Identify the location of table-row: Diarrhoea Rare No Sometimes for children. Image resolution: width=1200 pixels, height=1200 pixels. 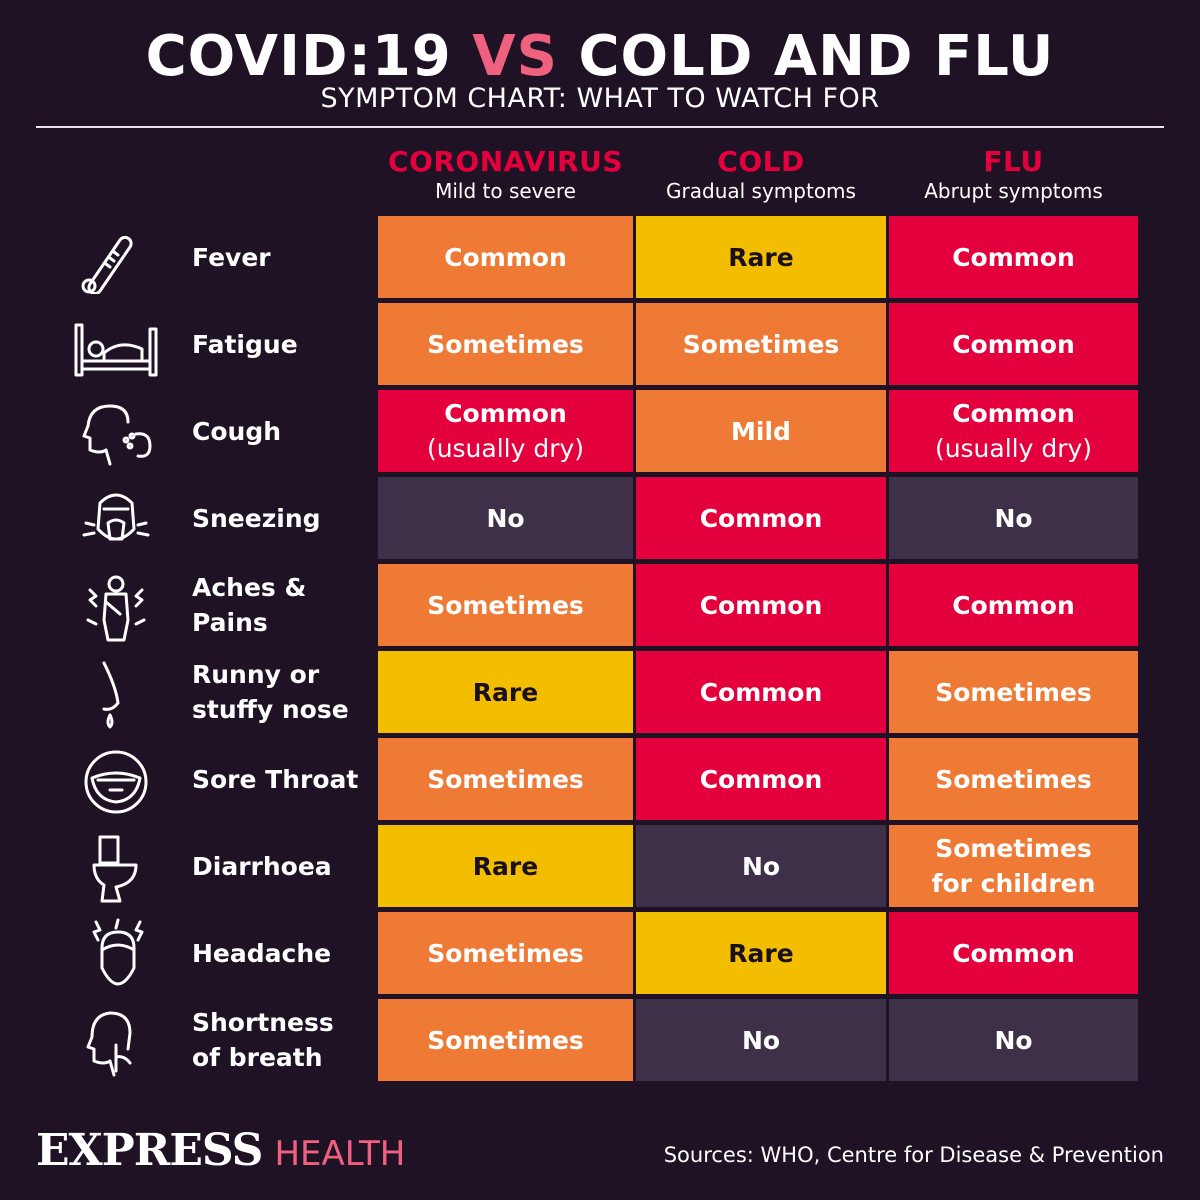
(600, 866).